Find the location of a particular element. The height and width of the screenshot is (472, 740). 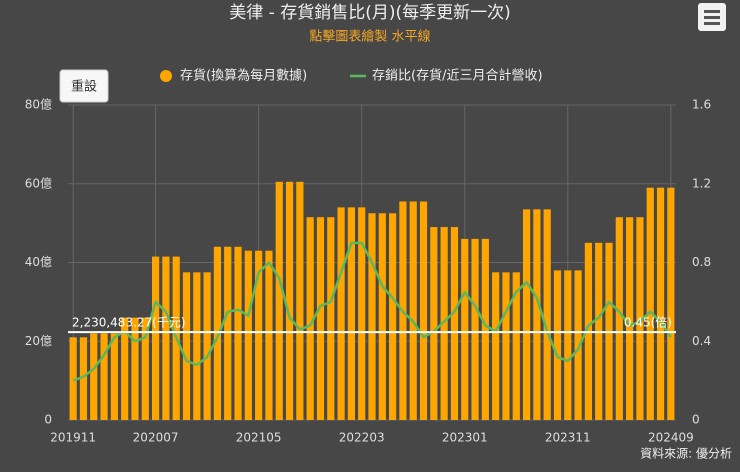

x-tick-label: 201911 is located at coordinates (73, 438).